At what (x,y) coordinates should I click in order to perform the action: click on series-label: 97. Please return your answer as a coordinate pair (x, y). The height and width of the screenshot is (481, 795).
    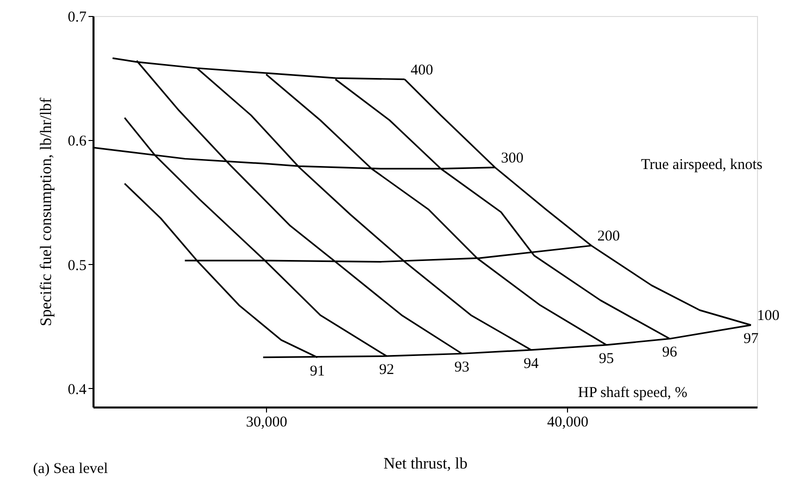
    Looking at the image, I should click on (751, 339).